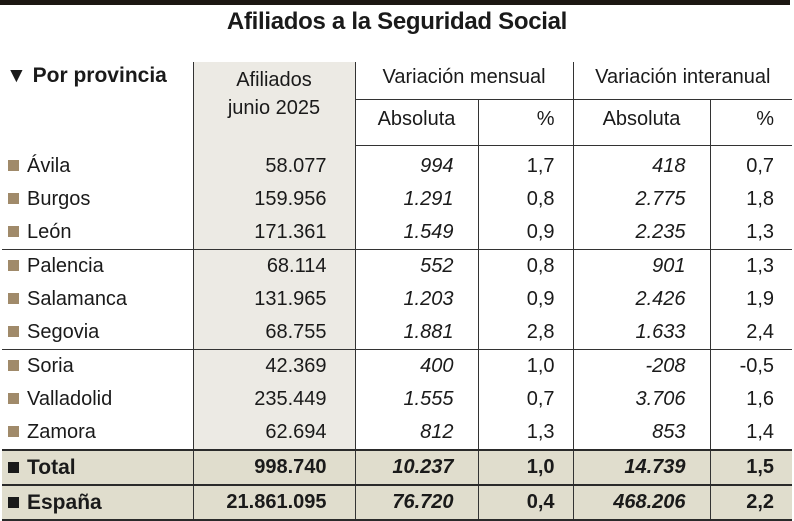 The width and height of the screenshot is (794, 521). What do you see at coordinates (428, 199) in the screenshot?
I see `mensual-absoluta-cell: 1.291` at bounding box center [428, 199].